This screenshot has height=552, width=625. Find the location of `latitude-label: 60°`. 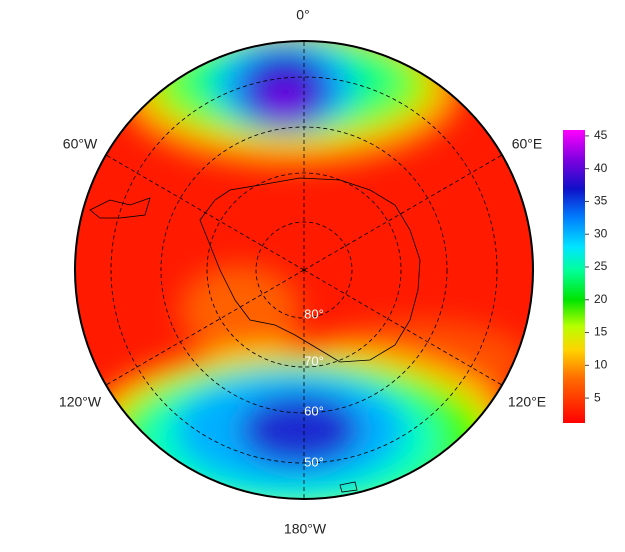

latitude-label: 60° is located at coordinates (314, 410).